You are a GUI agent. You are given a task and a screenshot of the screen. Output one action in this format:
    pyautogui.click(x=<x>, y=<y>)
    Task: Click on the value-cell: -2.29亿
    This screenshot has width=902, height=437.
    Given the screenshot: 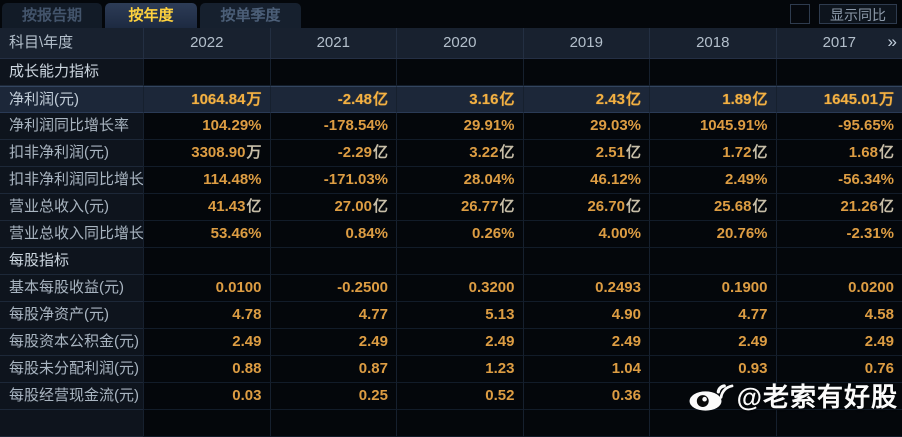 What is the action you would take?
    pyautogui.click(x=333, y=153)
    